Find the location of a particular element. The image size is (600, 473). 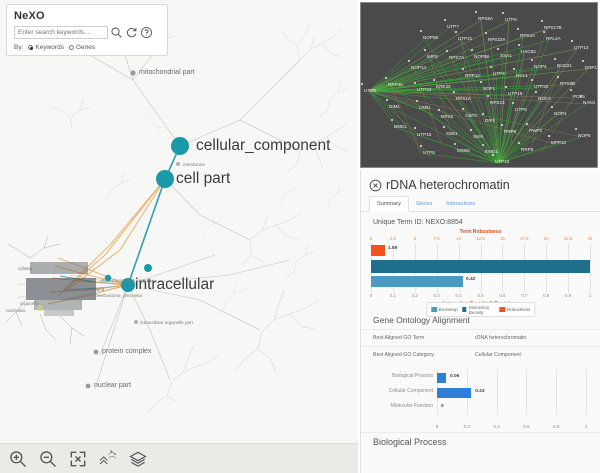

radio-keywords is located at coordinates (31, 47).